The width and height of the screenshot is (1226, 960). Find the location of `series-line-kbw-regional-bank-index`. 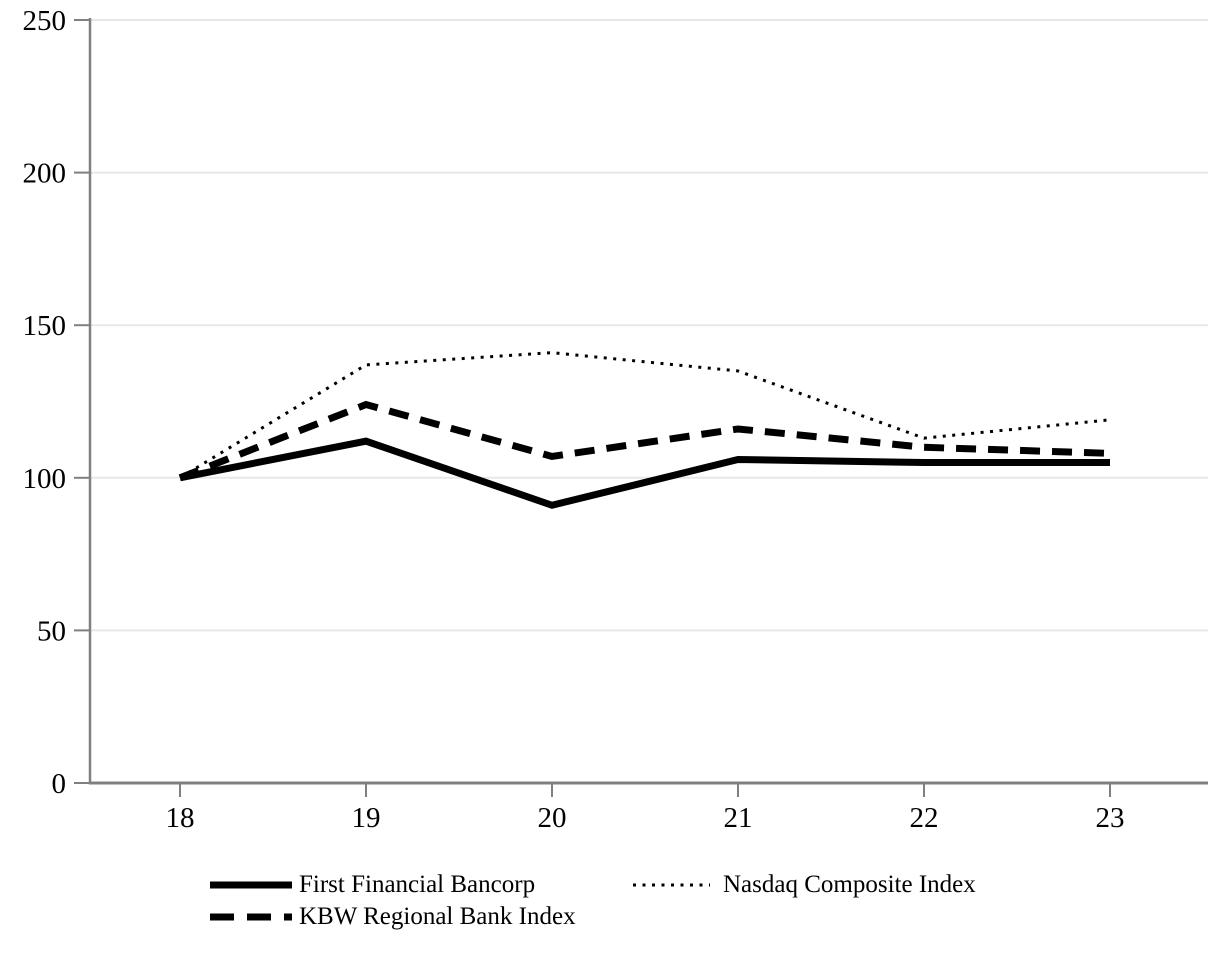

series-line-kbw-regional-bank-index is located at coordinates (644, 441).